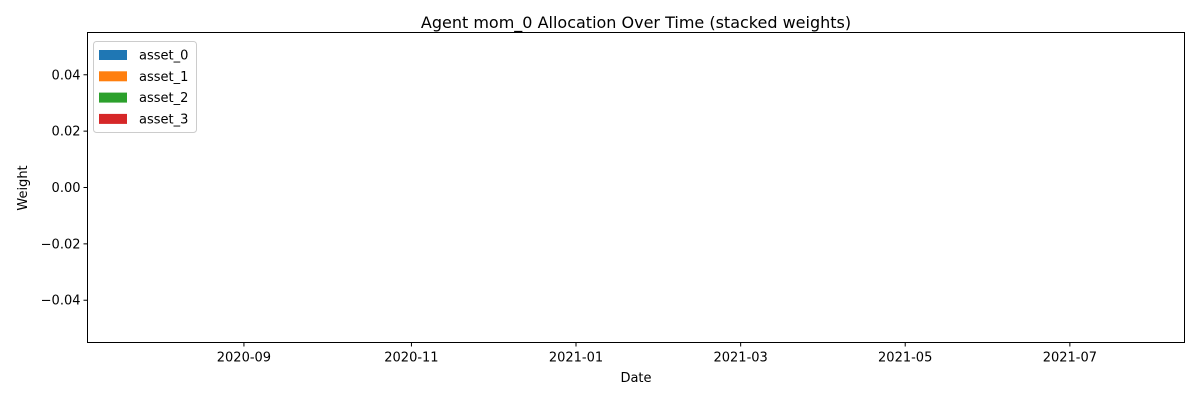 This screenshot has height=400, width=1200. What do you see at coordinates (66, 75) in the screenshot?
I see `y-tick-label: 0.04` at bounding box center [66, 75].